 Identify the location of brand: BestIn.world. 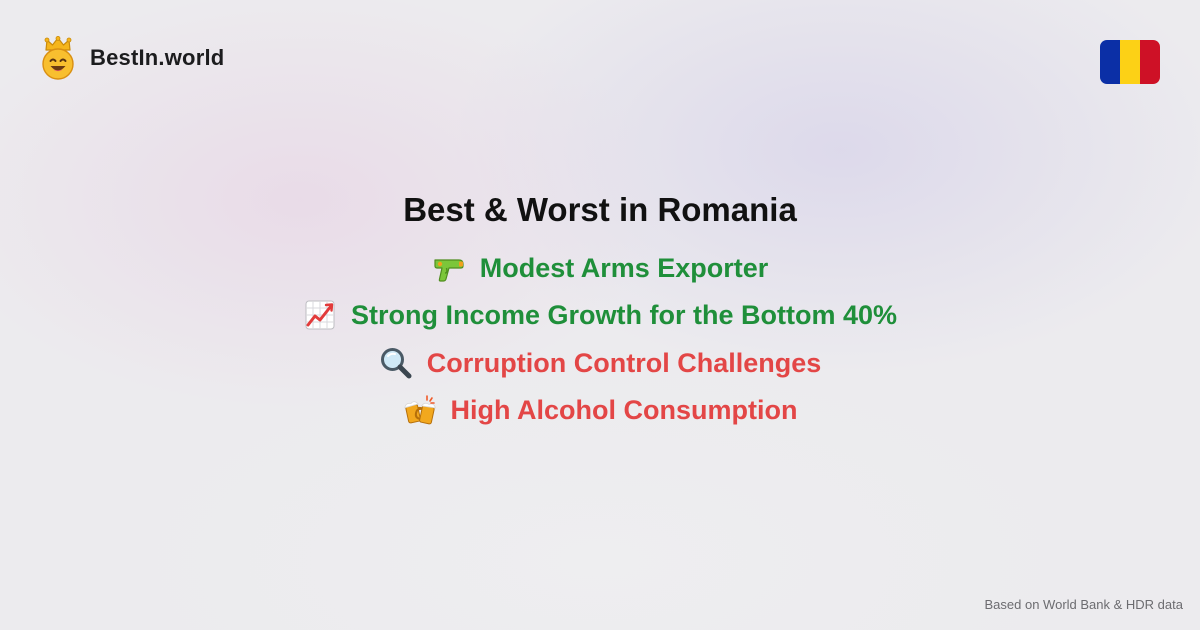
(131, 58).